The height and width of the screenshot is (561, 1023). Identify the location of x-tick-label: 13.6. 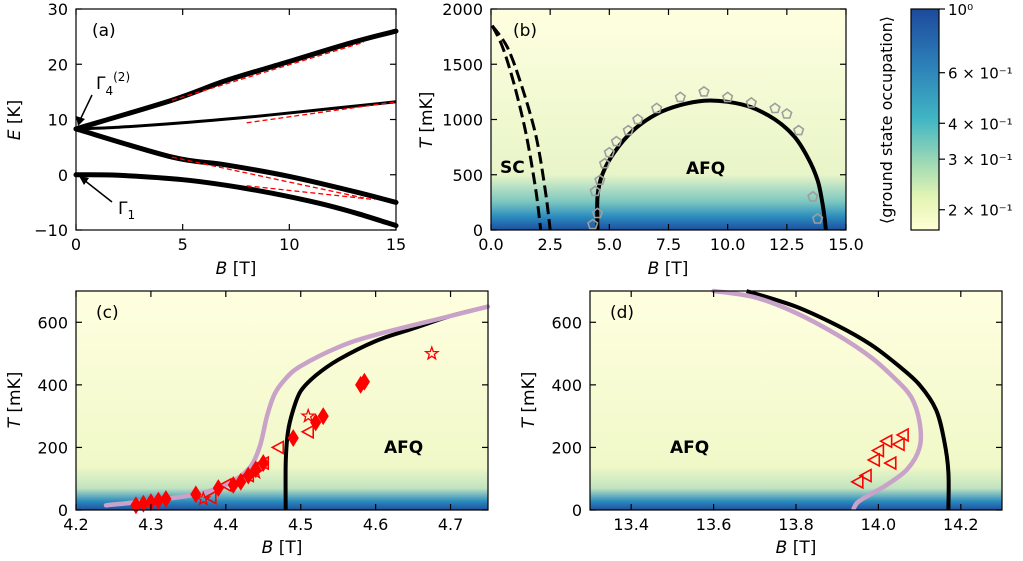
(714, 524).